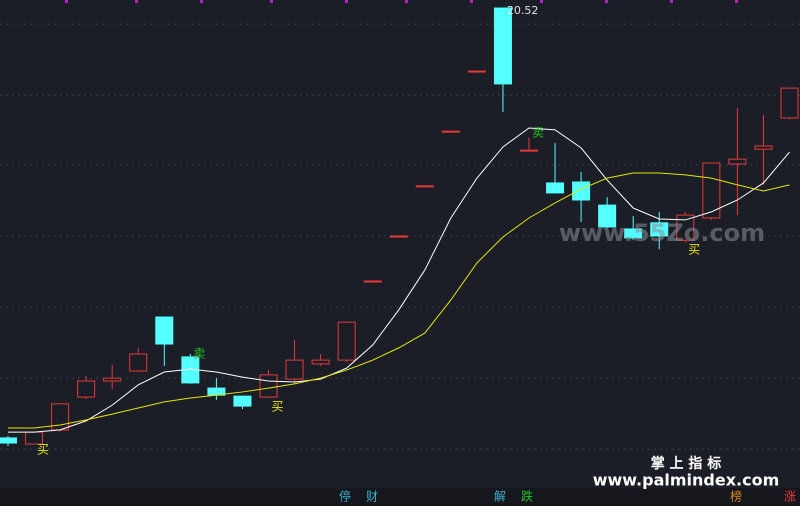 The width and height of the screenshot is (800, 506). What do you see at coordinates (527, 496) in the screenshot?
I see `bottom-tag: 跌` at bounding box center [527, 496].